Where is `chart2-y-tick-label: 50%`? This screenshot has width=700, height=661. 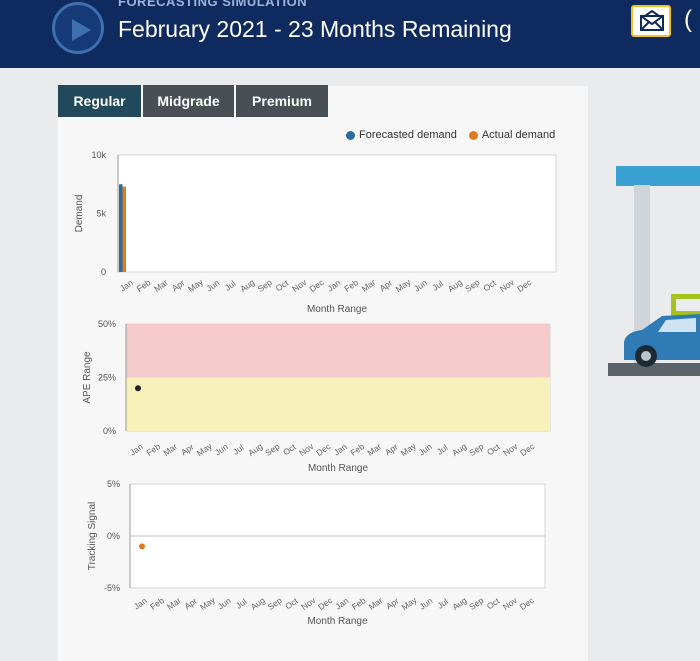 chart2-y-tick-label: 50% is located at coordinates (107, 324).